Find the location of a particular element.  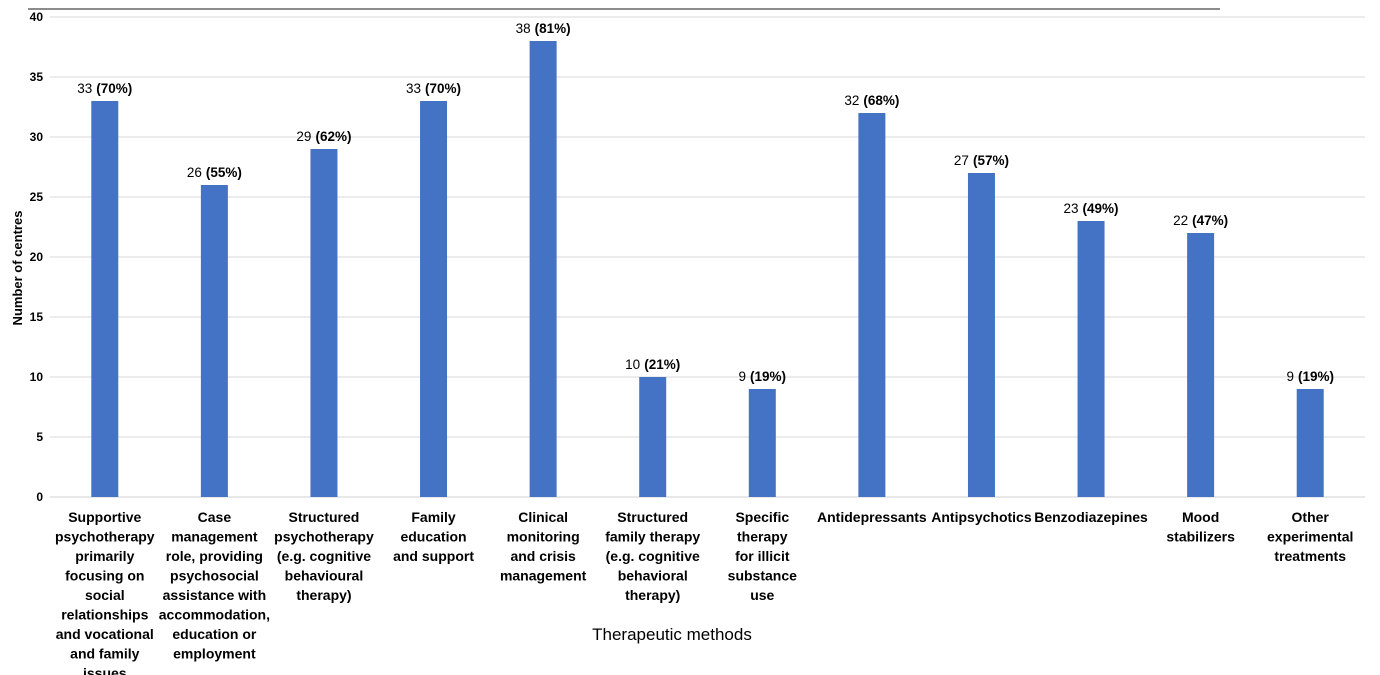

category-label-line: Specific is located at coordinates (762, 517).